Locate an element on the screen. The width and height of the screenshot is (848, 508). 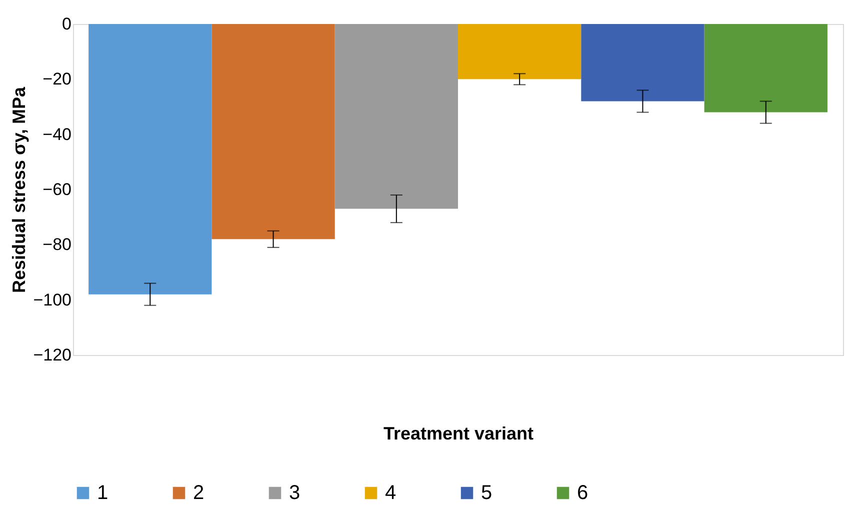
legend-label: 1 is located at coordinates (102, 493).